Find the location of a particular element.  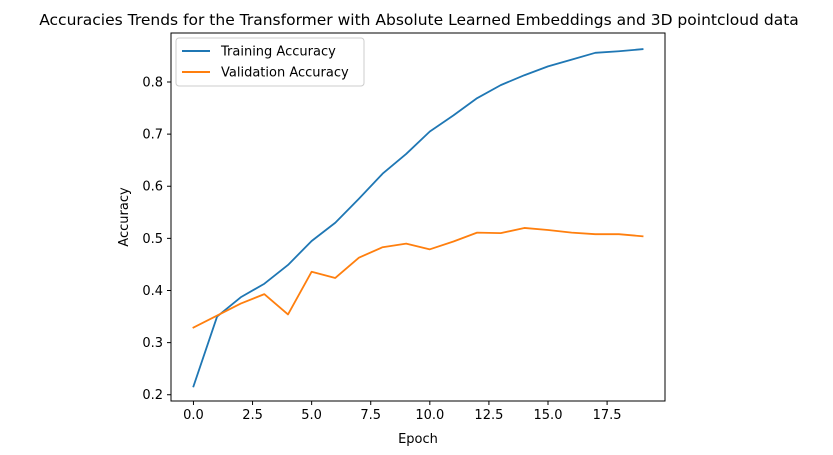

legend-label-training: Training Accuracy is located at coordinates (278, 52).